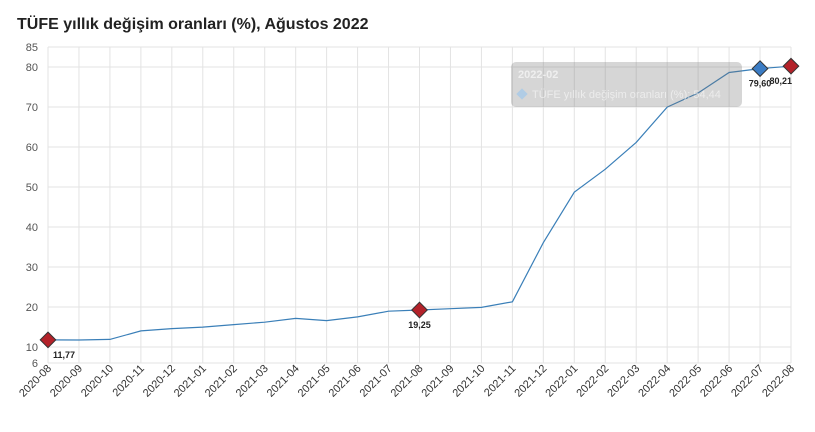 This screenshot has width=815, height=432. I want to click on y-tick-label: 85, so click(32, 48).